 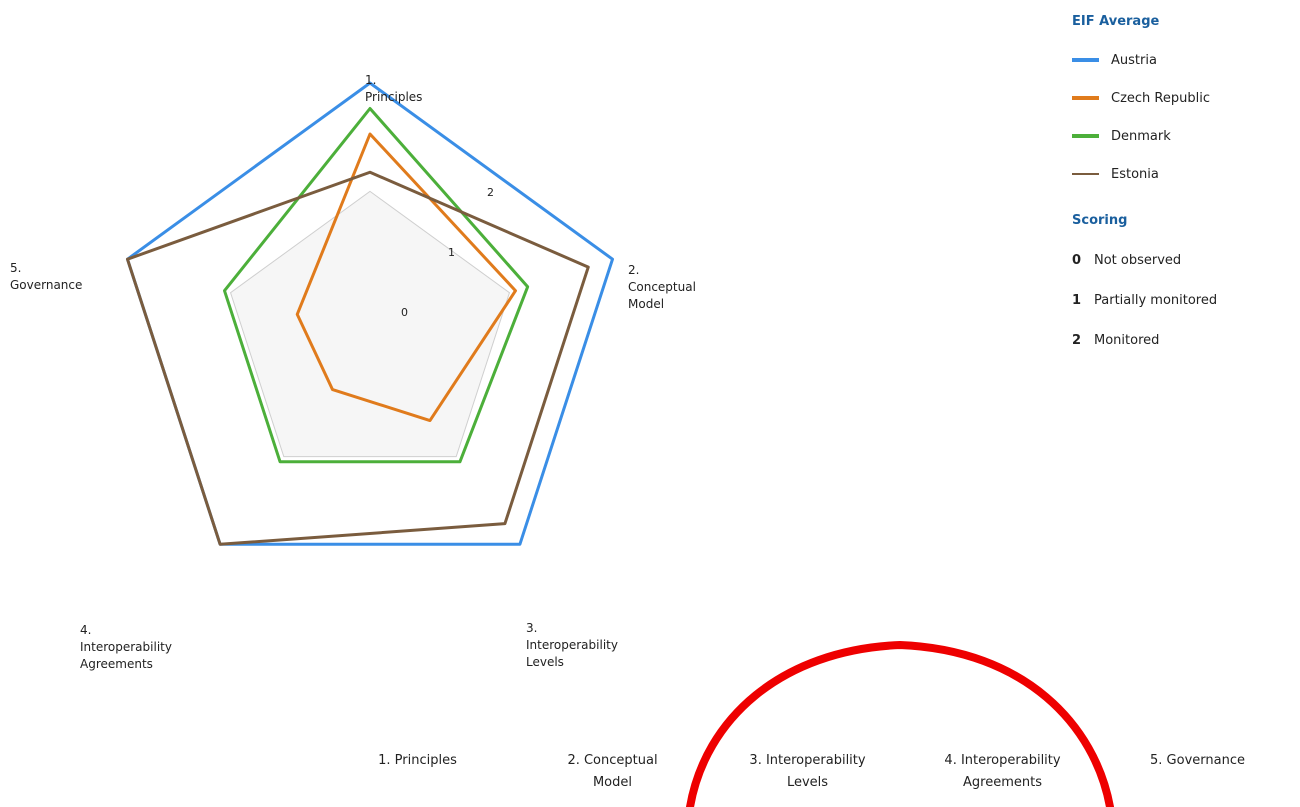 I want to click on axis-label-interoperability-agreements: 4. Interoperability Agreements, so click(x=126, y=647).